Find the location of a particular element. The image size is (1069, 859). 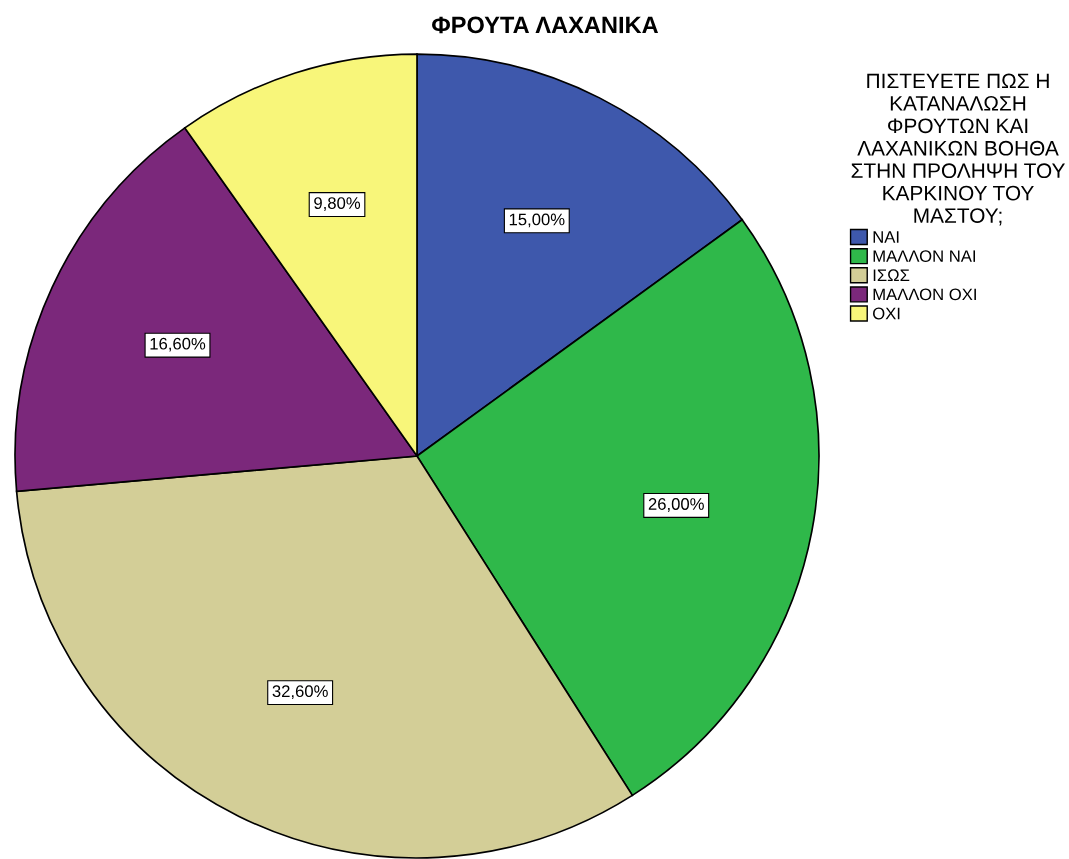

legend-label: ΜΑΛΛΟΝ ΝΑΙ is located at coordinates (924, 256).